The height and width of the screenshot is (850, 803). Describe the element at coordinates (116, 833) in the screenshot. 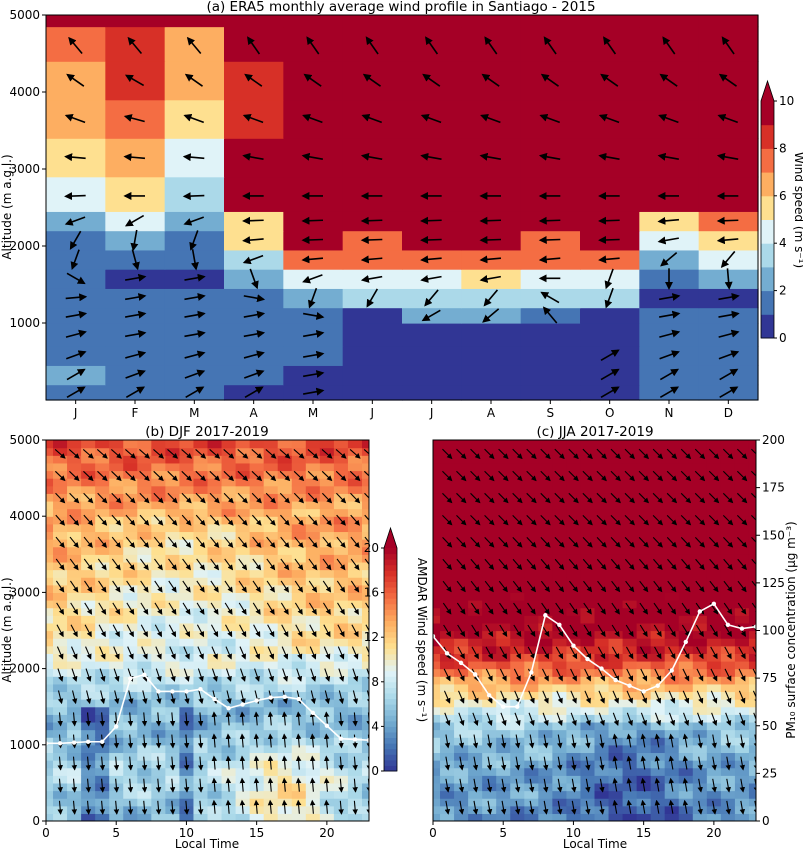

I see `x-tick-label: 5` at that location.